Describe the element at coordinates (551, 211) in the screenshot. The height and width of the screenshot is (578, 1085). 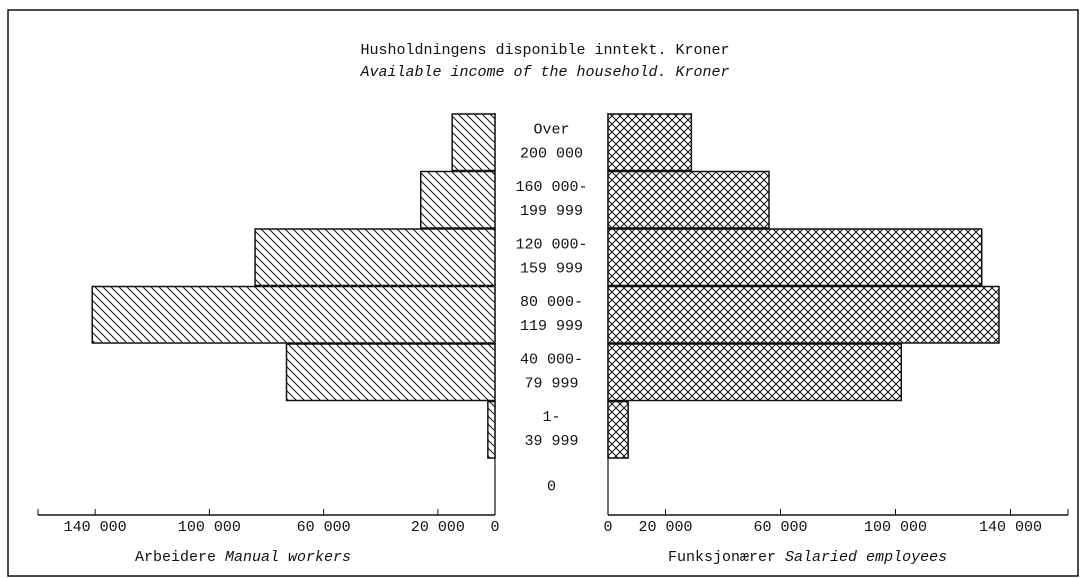
I see `category-label: 199 999` at that location.